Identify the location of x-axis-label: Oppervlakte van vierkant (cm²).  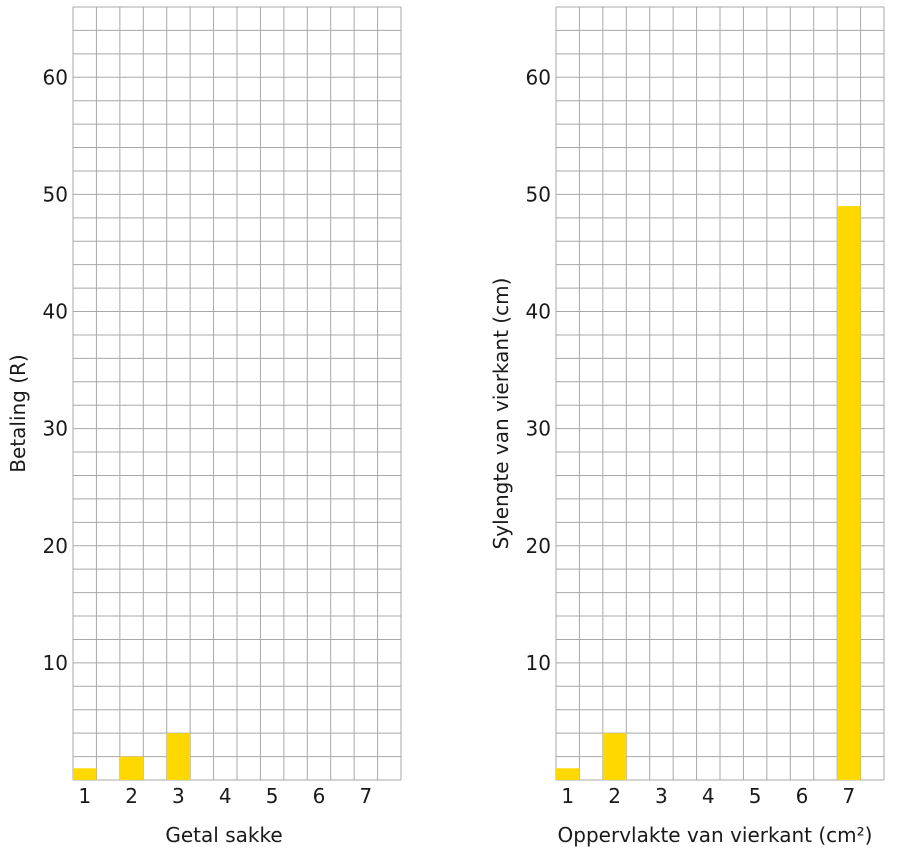
(715, 835).